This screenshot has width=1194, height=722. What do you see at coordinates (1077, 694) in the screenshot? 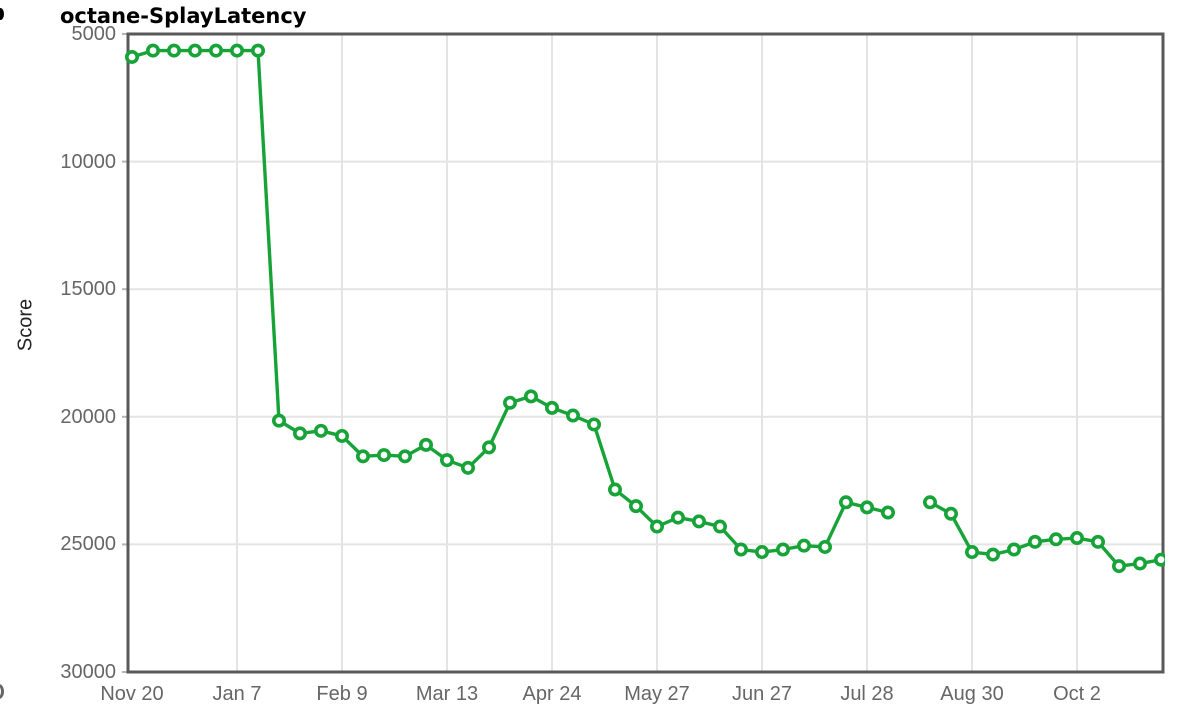
I see `x-tick-label: Oct 2` at bounding box center [1077, 694].